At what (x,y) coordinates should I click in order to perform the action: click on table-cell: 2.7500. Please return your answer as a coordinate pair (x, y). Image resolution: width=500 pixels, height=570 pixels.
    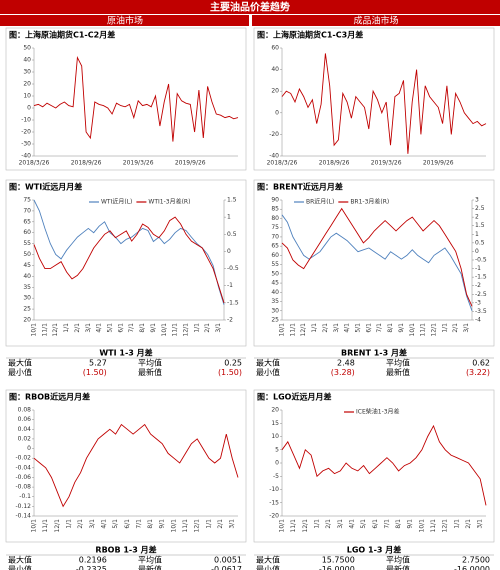
    Looking at the image, I should click on (476, 560).